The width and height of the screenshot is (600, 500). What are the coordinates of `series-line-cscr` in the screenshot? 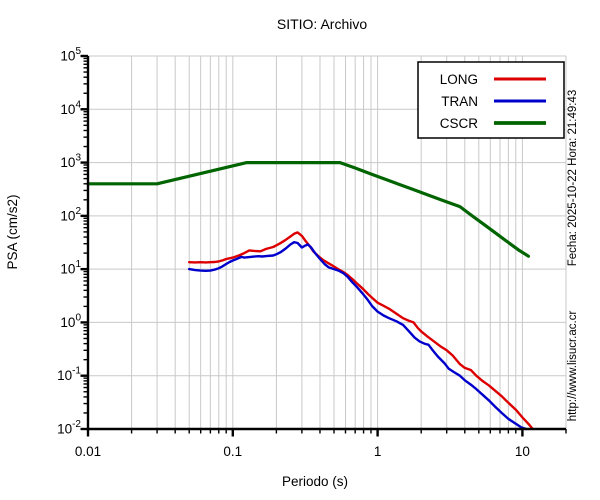 It's located at (308, 209).